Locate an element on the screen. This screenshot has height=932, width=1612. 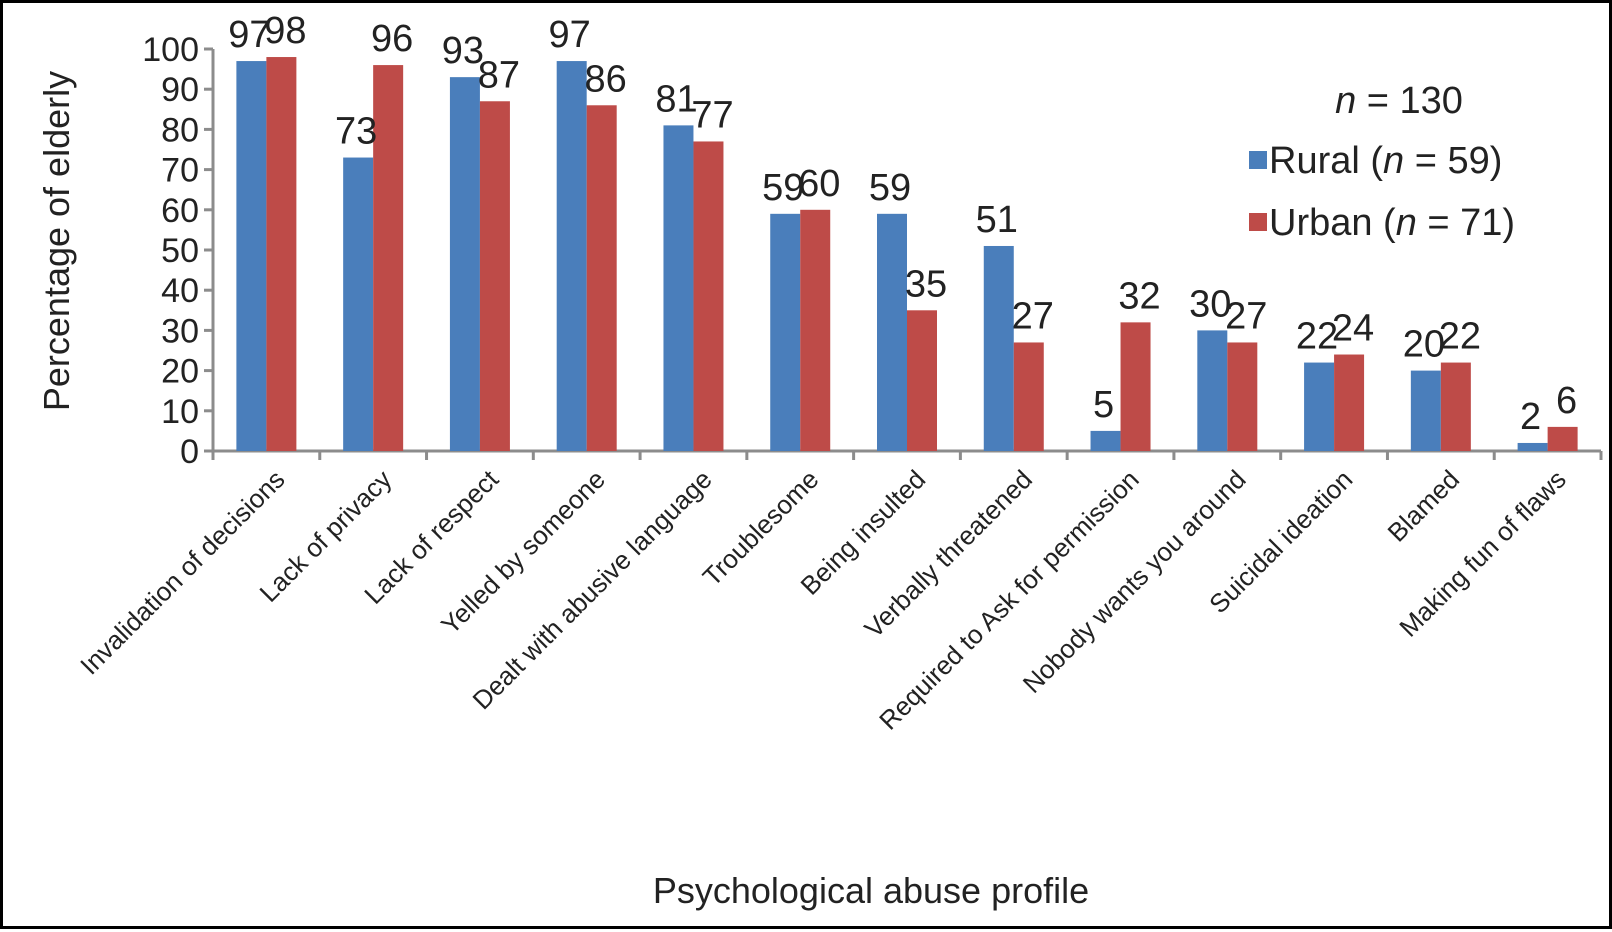
data-label-rural: 30 is located at coordinates (1210, 304).